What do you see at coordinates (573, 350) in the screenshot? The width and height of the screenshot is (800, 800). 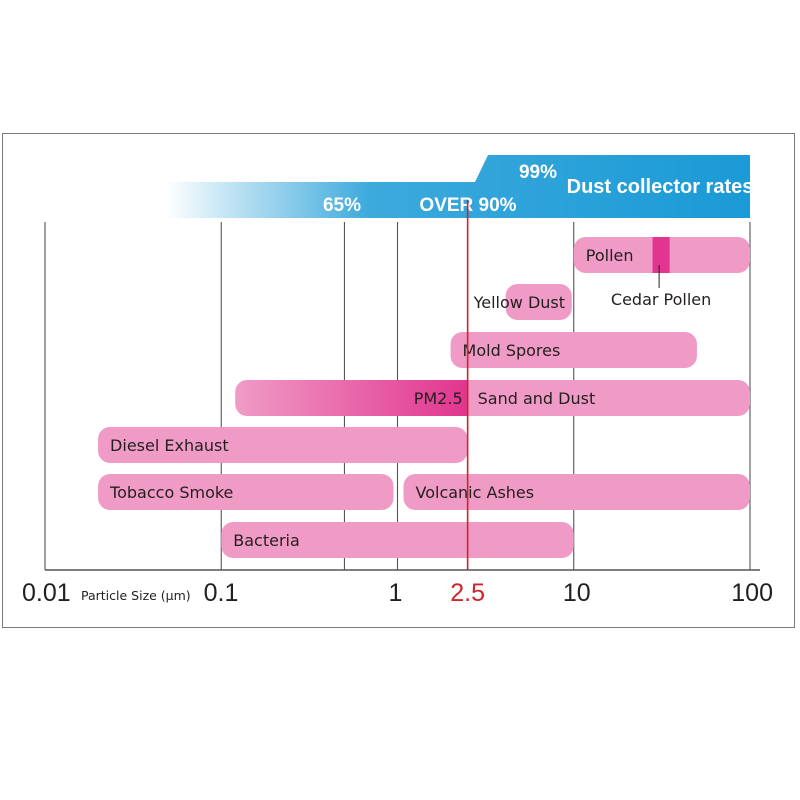 I see `bar-mold-spores` at bounding box center [573, 350].